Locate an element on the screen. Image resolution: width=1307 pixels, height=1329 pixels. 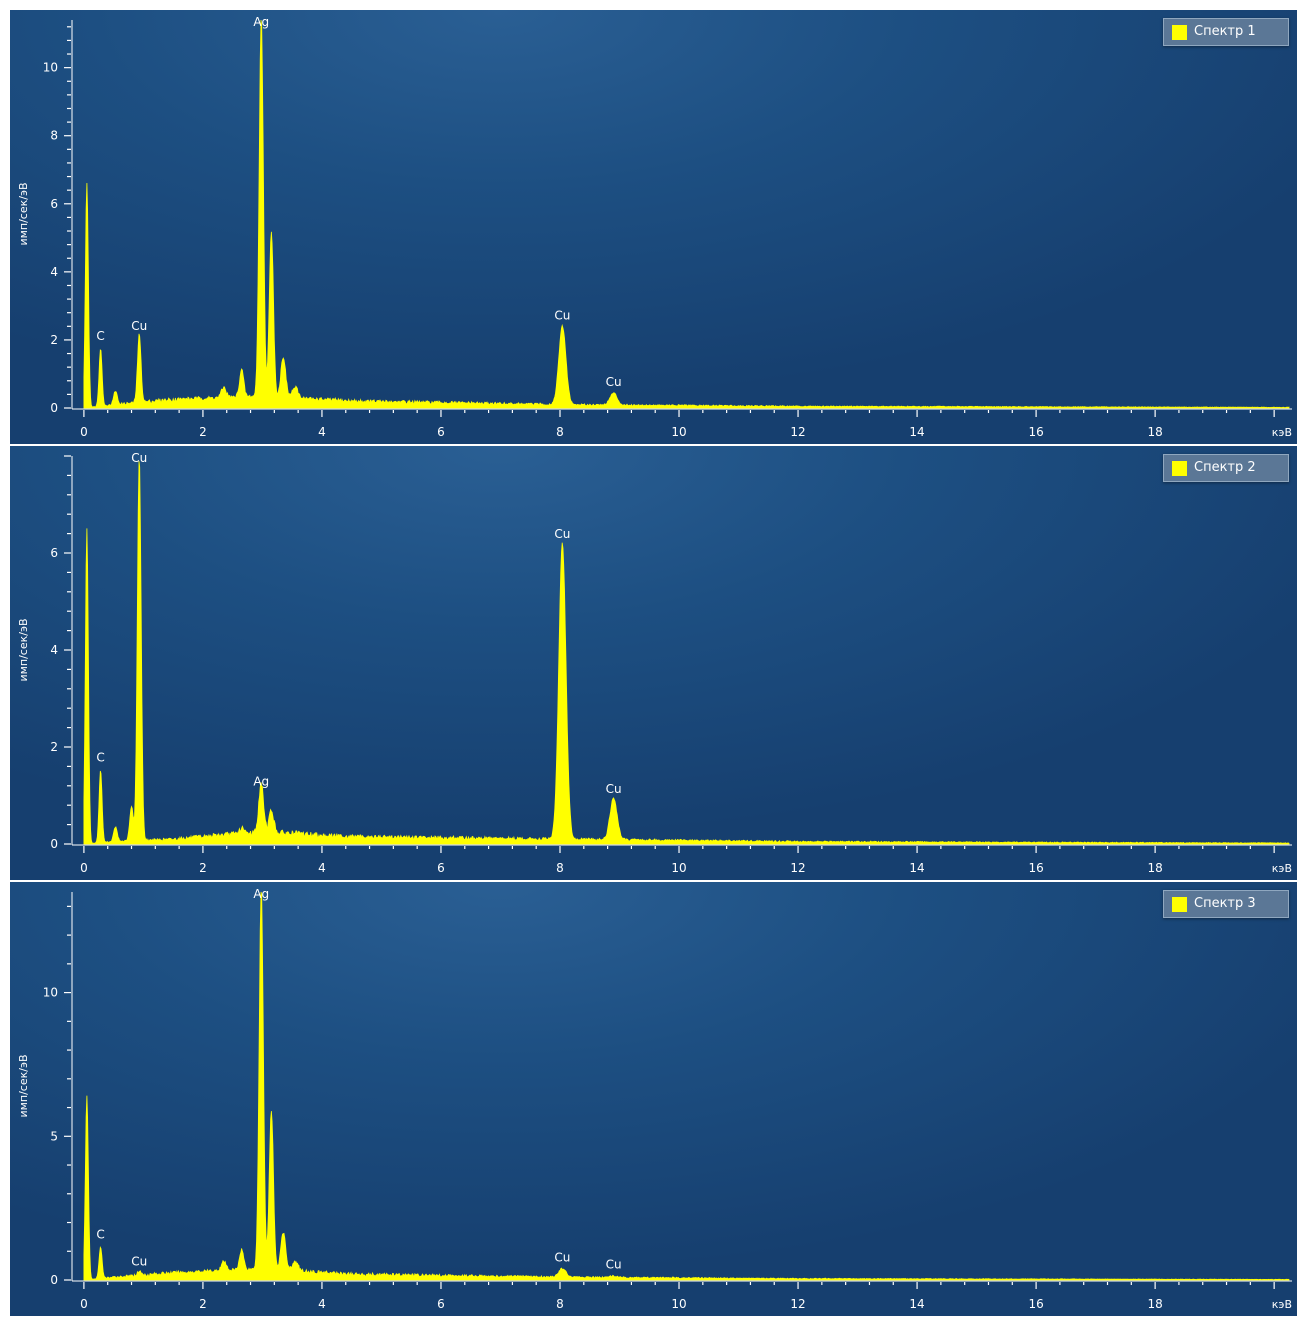
legend-box: Спектр 2 is located at coordinates (1226, 468).